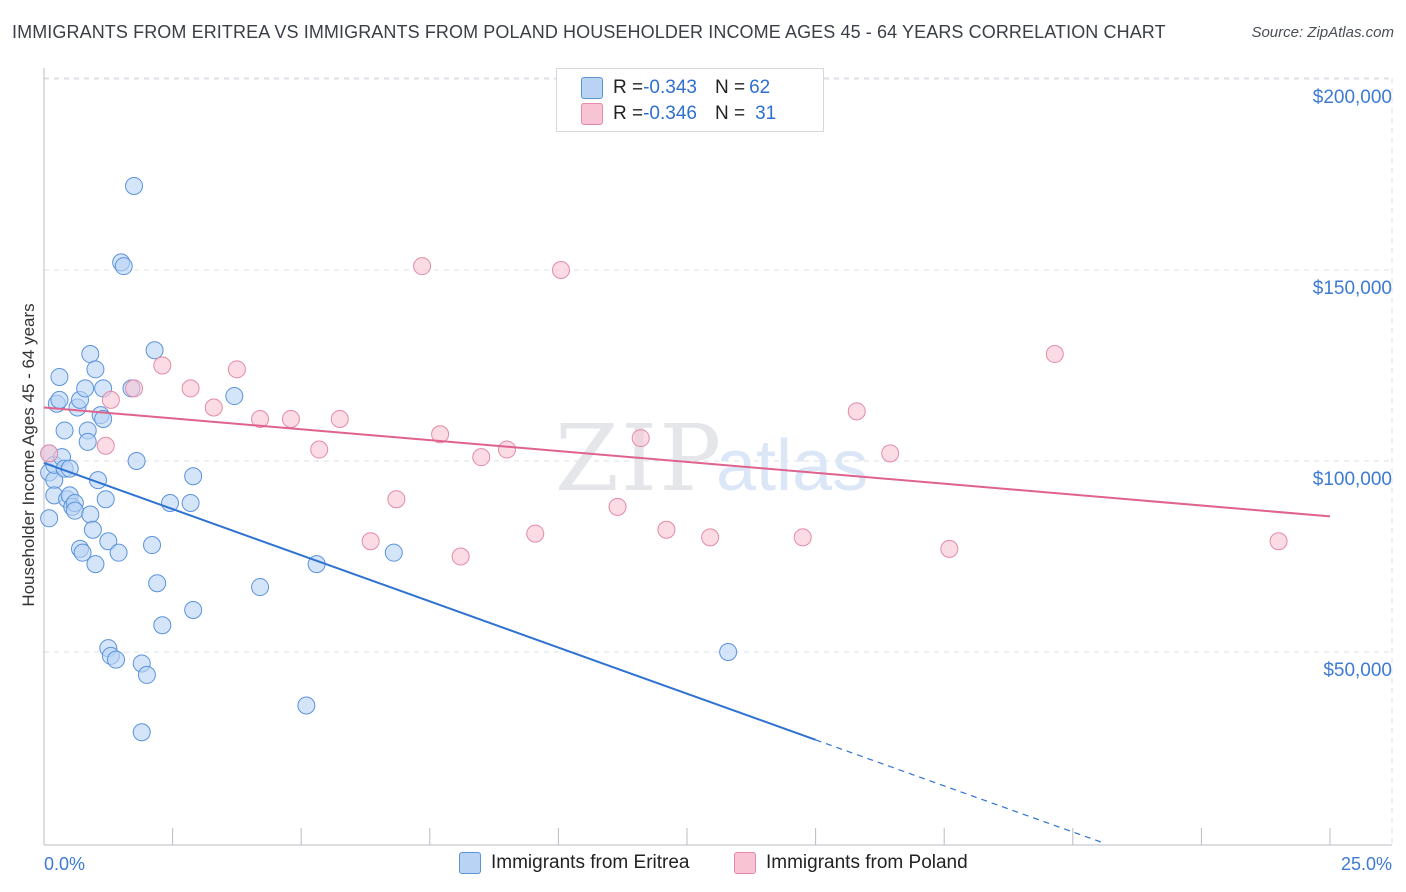  What do you see at coordinates (592, 114) in the screenshot?
I see `poland-swatch` at bounding box center [592, 114].